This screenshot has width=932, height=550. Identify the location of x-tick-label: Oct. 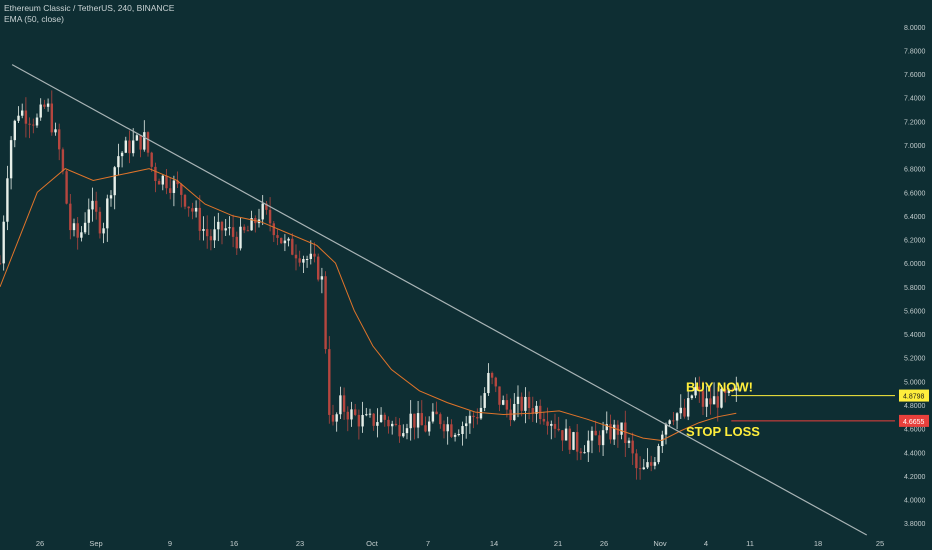
(372, 543).